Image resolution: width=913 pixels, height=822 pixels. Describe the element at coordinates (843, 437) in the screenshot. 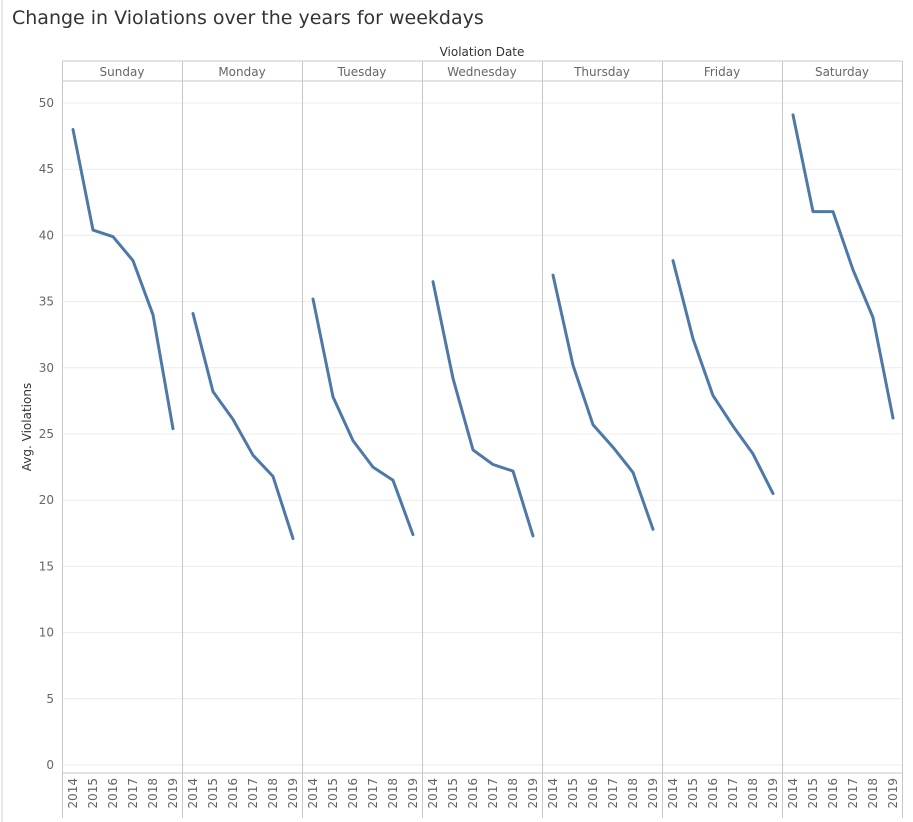

I see `panel-saturday: Saturday 2014 2015 2016 2017 2018 2019` at that location.